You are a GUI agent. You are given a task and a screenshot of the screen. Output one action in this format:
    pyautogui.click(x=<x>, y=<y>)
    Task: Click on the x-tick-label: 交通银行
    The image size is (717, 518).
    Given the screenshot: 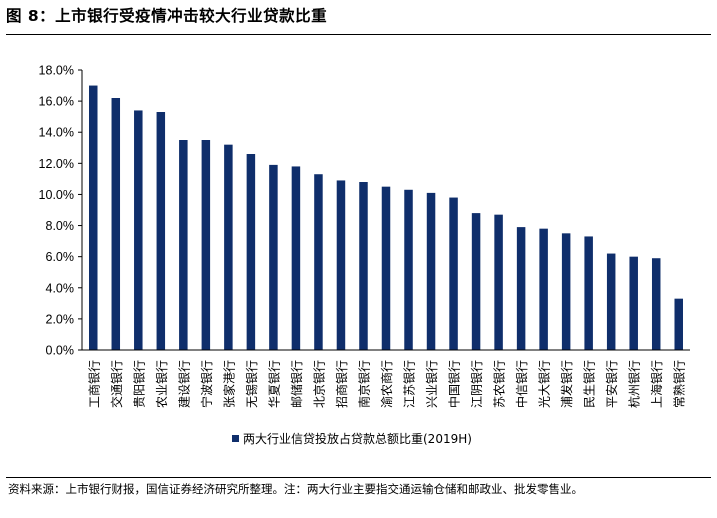 What is the action you would take?
    pyautogui.click(x=116, y=384)
    